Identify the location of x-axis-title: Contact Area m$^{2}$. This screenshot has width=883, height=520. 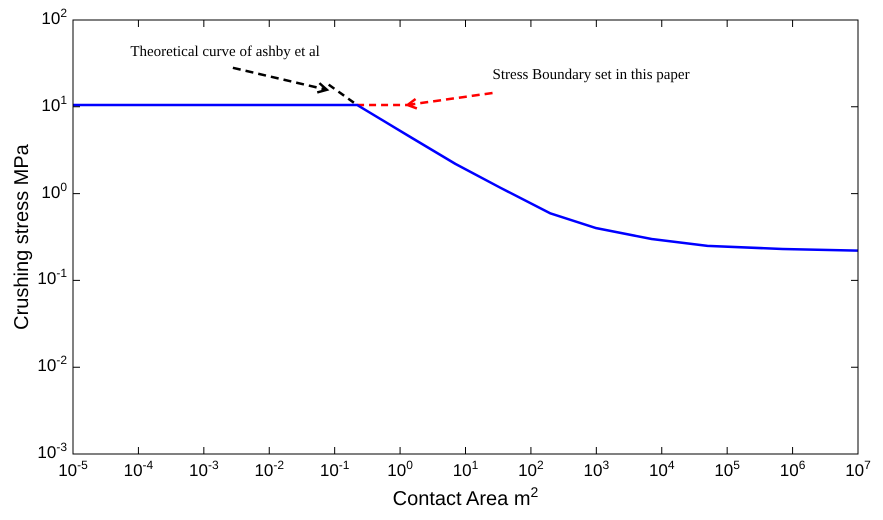
(465, 497).